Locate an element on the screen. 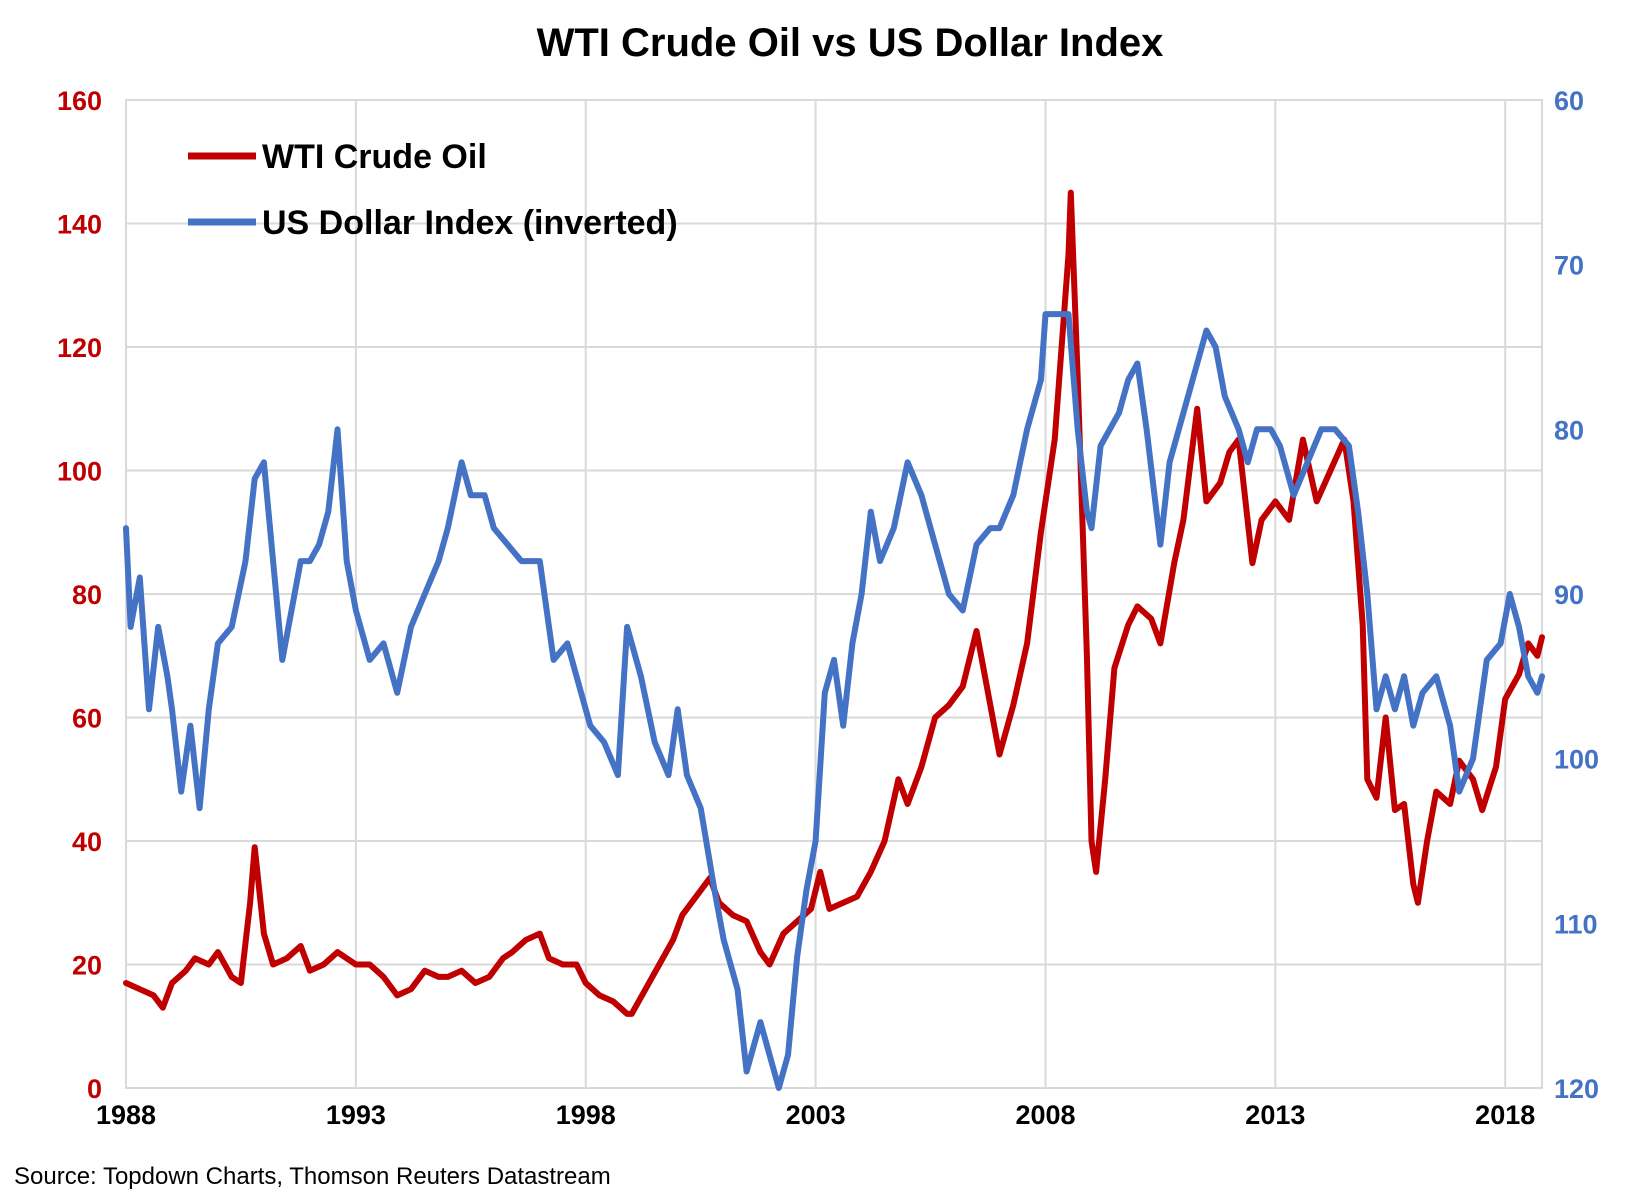 Image resolution: width=1632 pixels, height=1198 pixels. x-tick-label: 2008 is located at coordinates (1045, 1115).